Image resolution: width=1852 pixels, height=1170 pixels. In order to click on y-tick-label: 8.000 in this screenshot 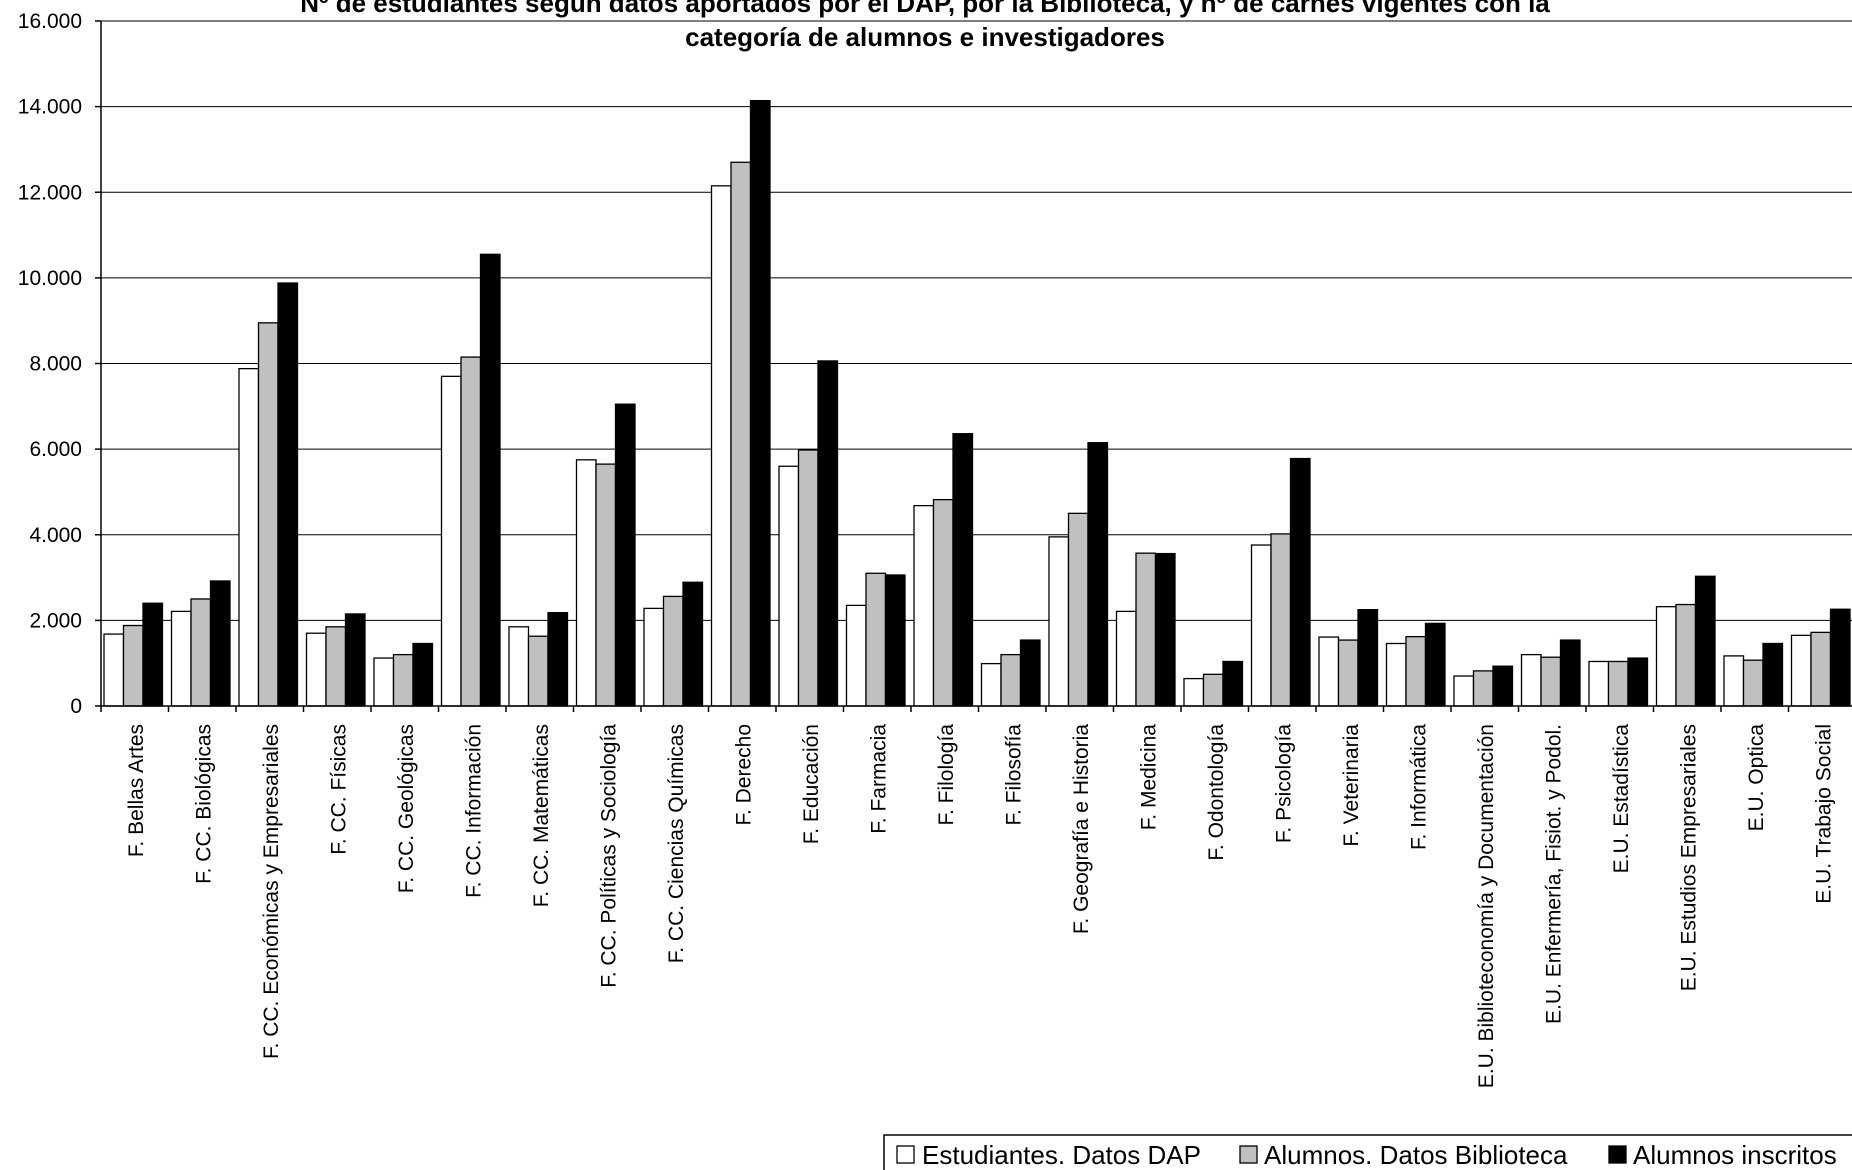, I will do `click(55, 364)`.